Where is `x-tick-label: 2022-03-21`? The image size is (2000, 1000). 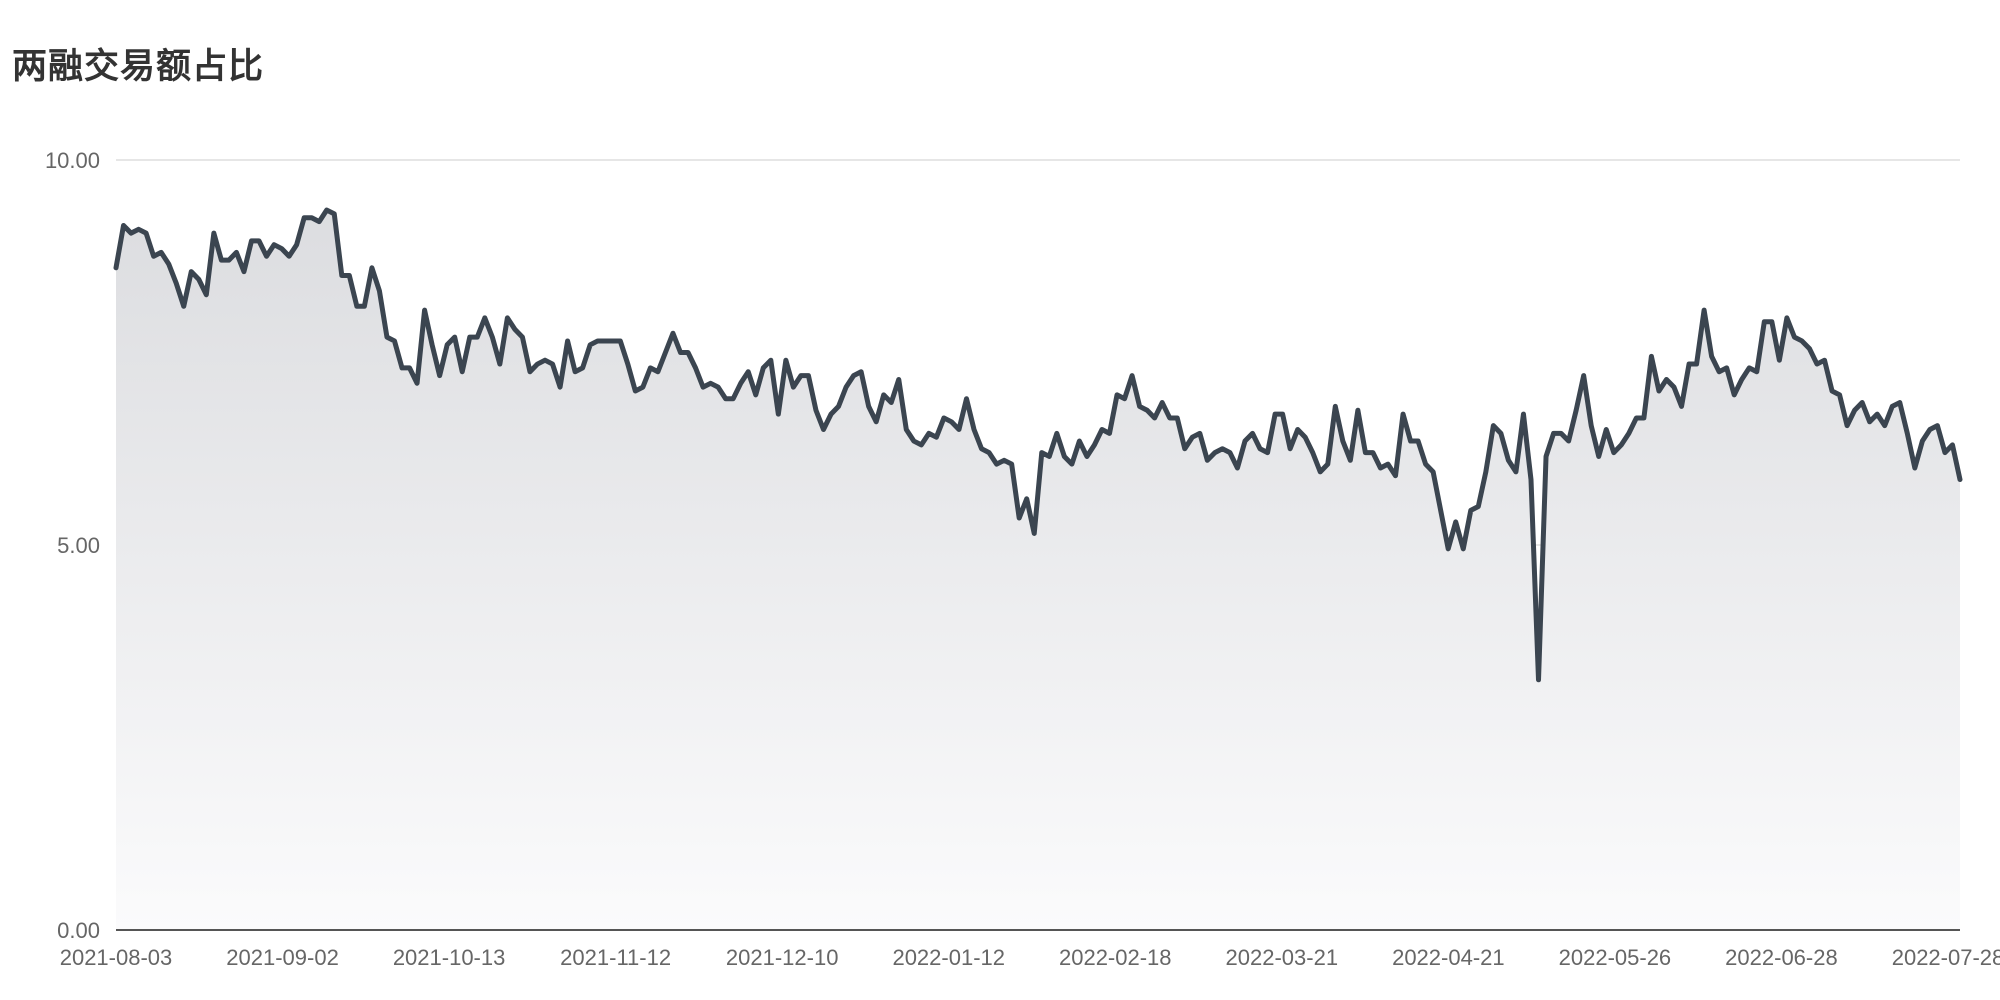
x-tick-label: 2022-03-21 is located at coordinates (1282, 957).